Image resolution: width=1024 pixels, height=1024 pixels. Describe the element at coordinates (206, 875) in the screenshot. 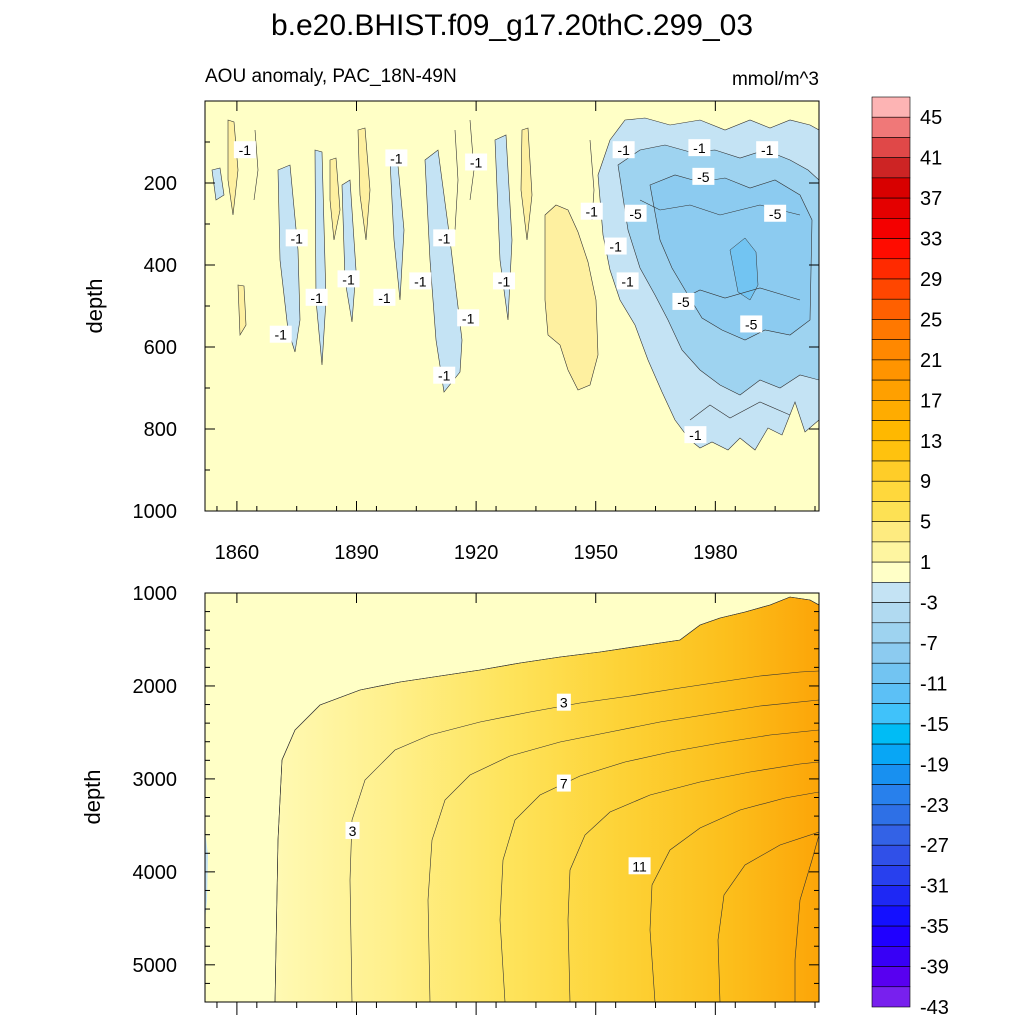

I see `lower-left-edge-blue` at that location.